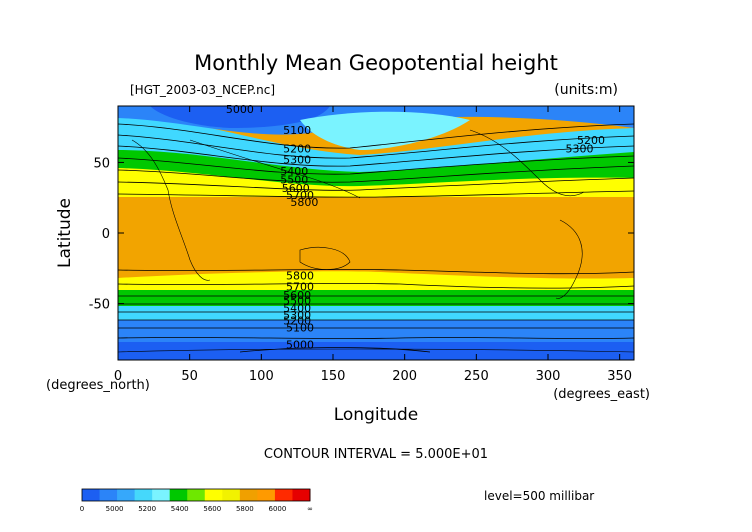  I want to click on coastline-antarctica, so click(376, 350).